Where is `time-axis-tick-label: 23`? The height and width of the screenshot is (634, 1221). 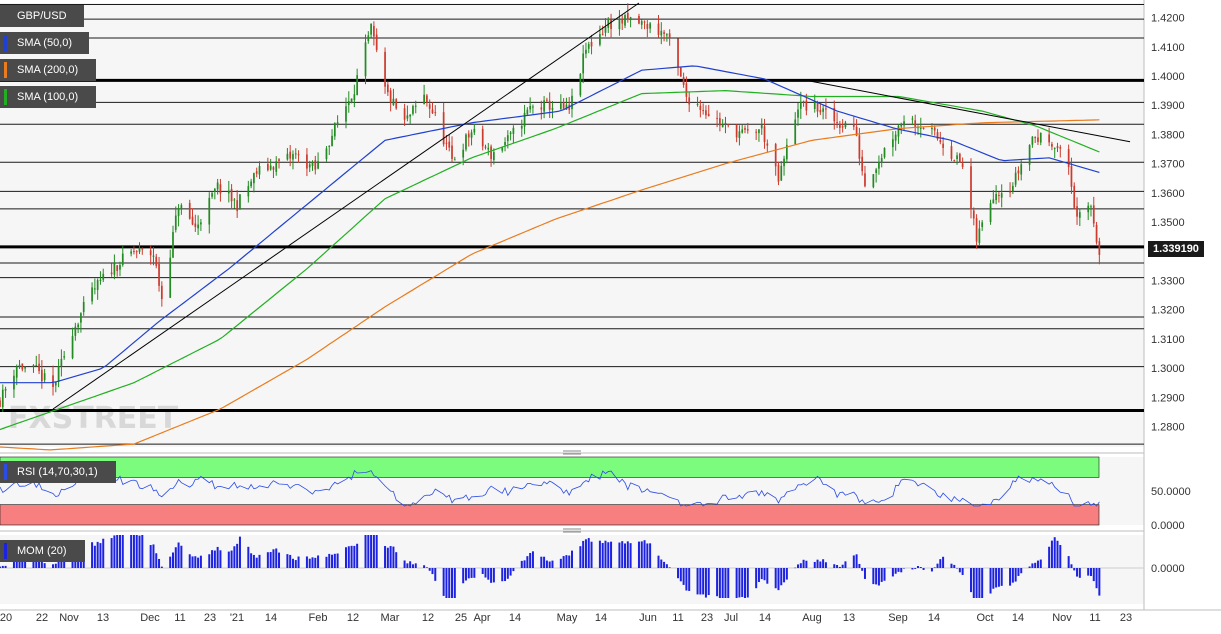
time-axis-tick-label: 23 is located at coordinates (210, 618).